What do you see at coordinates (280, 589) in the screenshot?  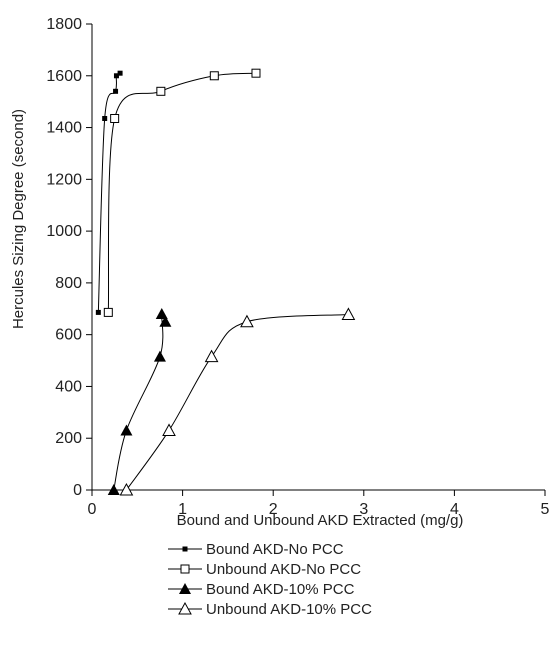 I see `legend-label-2: Bound AKD-10% PCC` at bounding box center [280, 589].